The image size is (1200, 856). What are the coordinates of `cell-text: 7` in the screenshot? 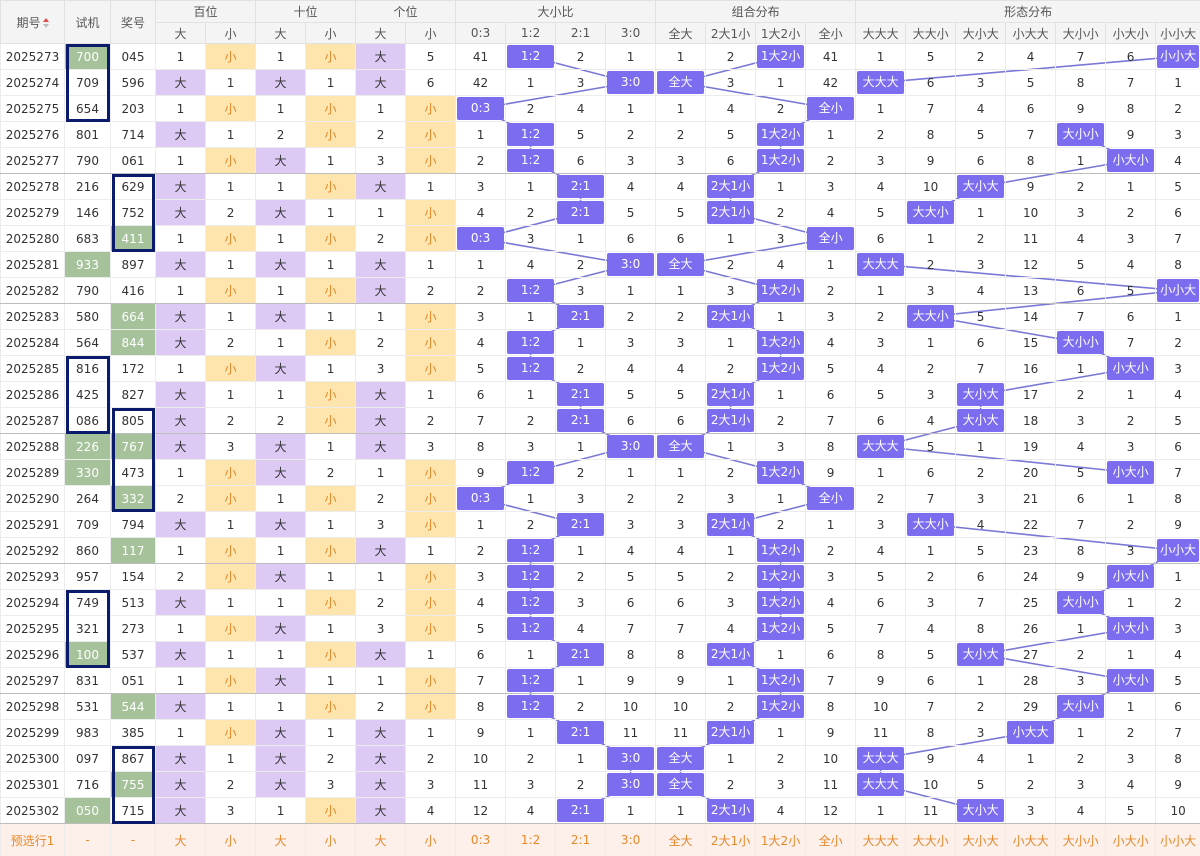 It's located at (880, 628).